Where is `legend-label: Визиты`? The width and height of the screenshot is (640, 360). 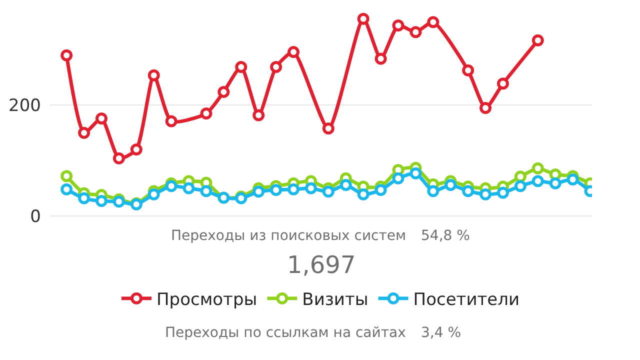 legend-label: Визиты is located at coordinates (335, 300).